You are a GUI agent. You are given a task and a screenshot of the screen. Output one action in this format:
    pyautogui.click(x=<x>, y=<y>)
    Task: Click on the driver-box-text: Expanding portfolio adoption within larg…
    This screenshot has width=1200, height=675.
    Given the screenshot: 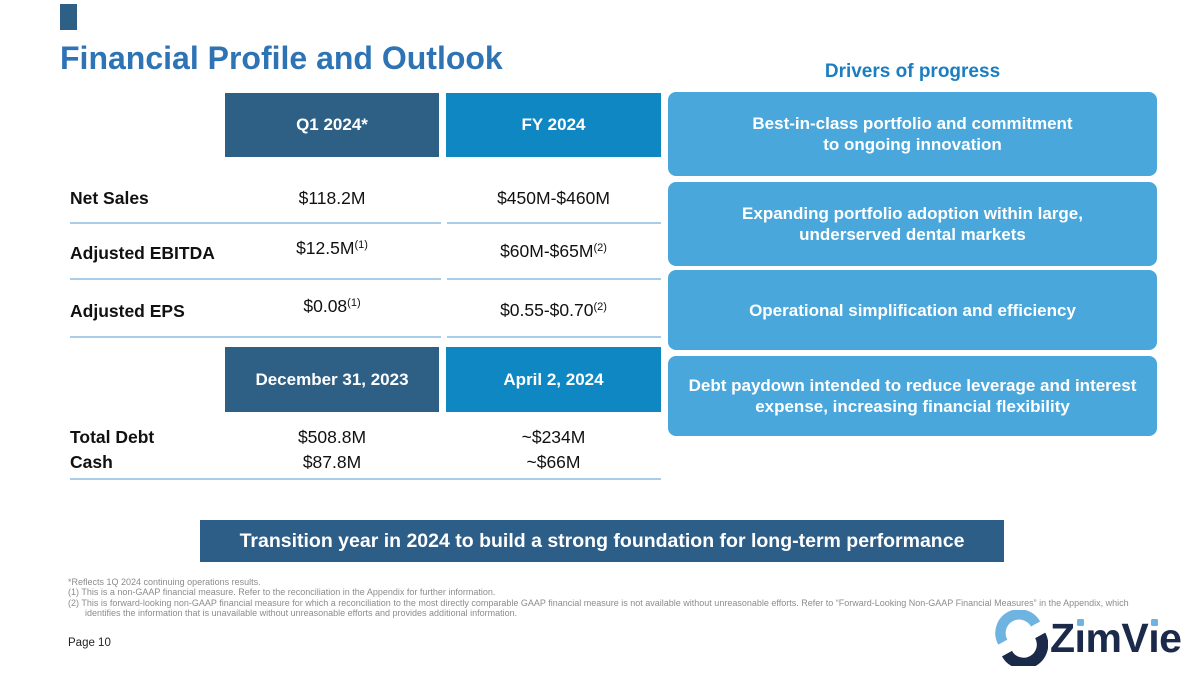 What is the action you would take?
    pyautogui.click(x=912, y=224)
    